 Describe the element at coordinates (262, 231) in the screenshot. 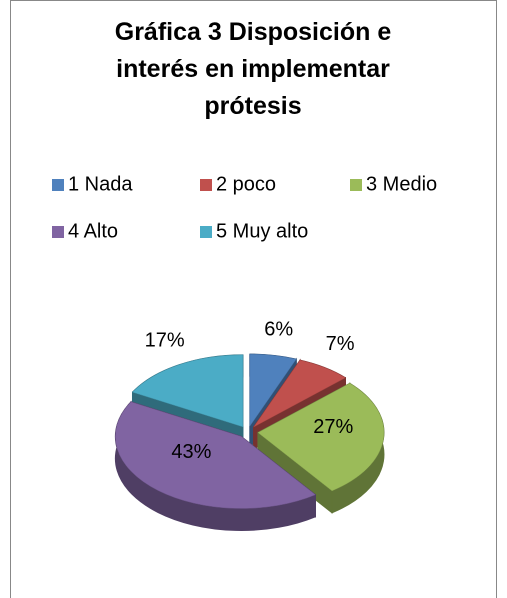

I see `legend-label: 5 Muy alto` at that location.